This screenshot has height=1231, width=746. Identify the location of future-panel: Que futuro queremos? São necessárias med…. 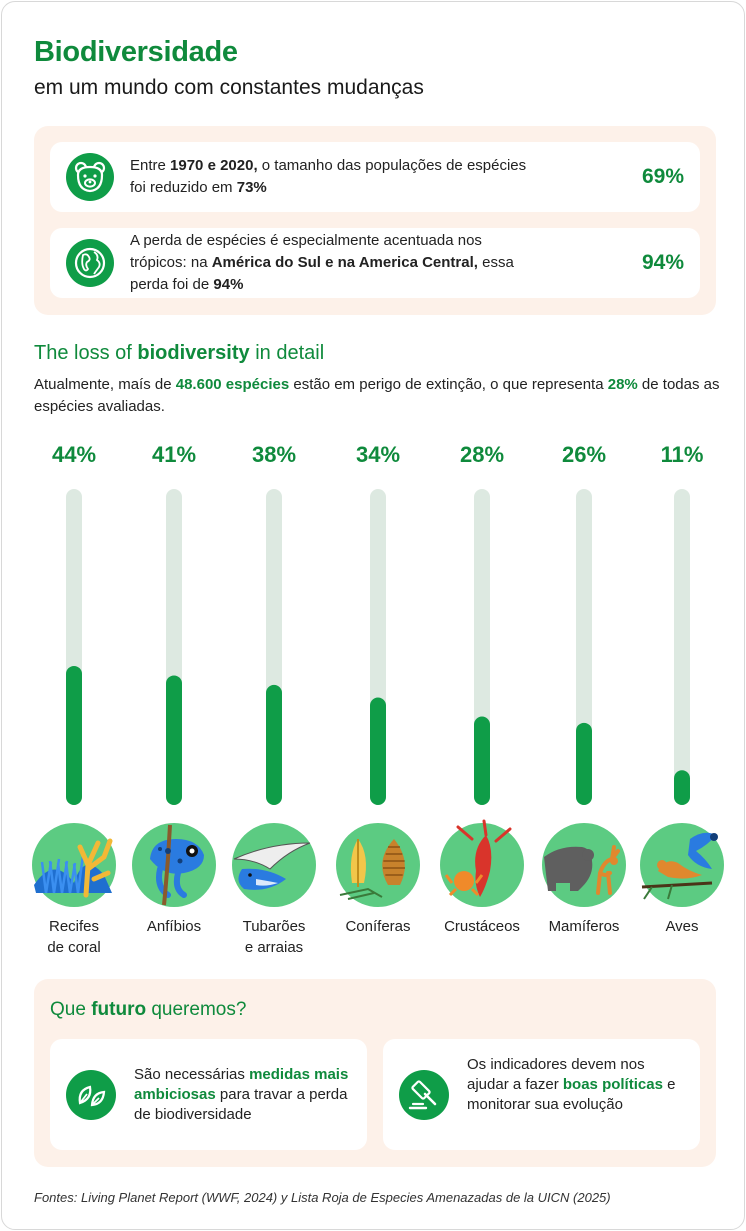
(375, 1073).